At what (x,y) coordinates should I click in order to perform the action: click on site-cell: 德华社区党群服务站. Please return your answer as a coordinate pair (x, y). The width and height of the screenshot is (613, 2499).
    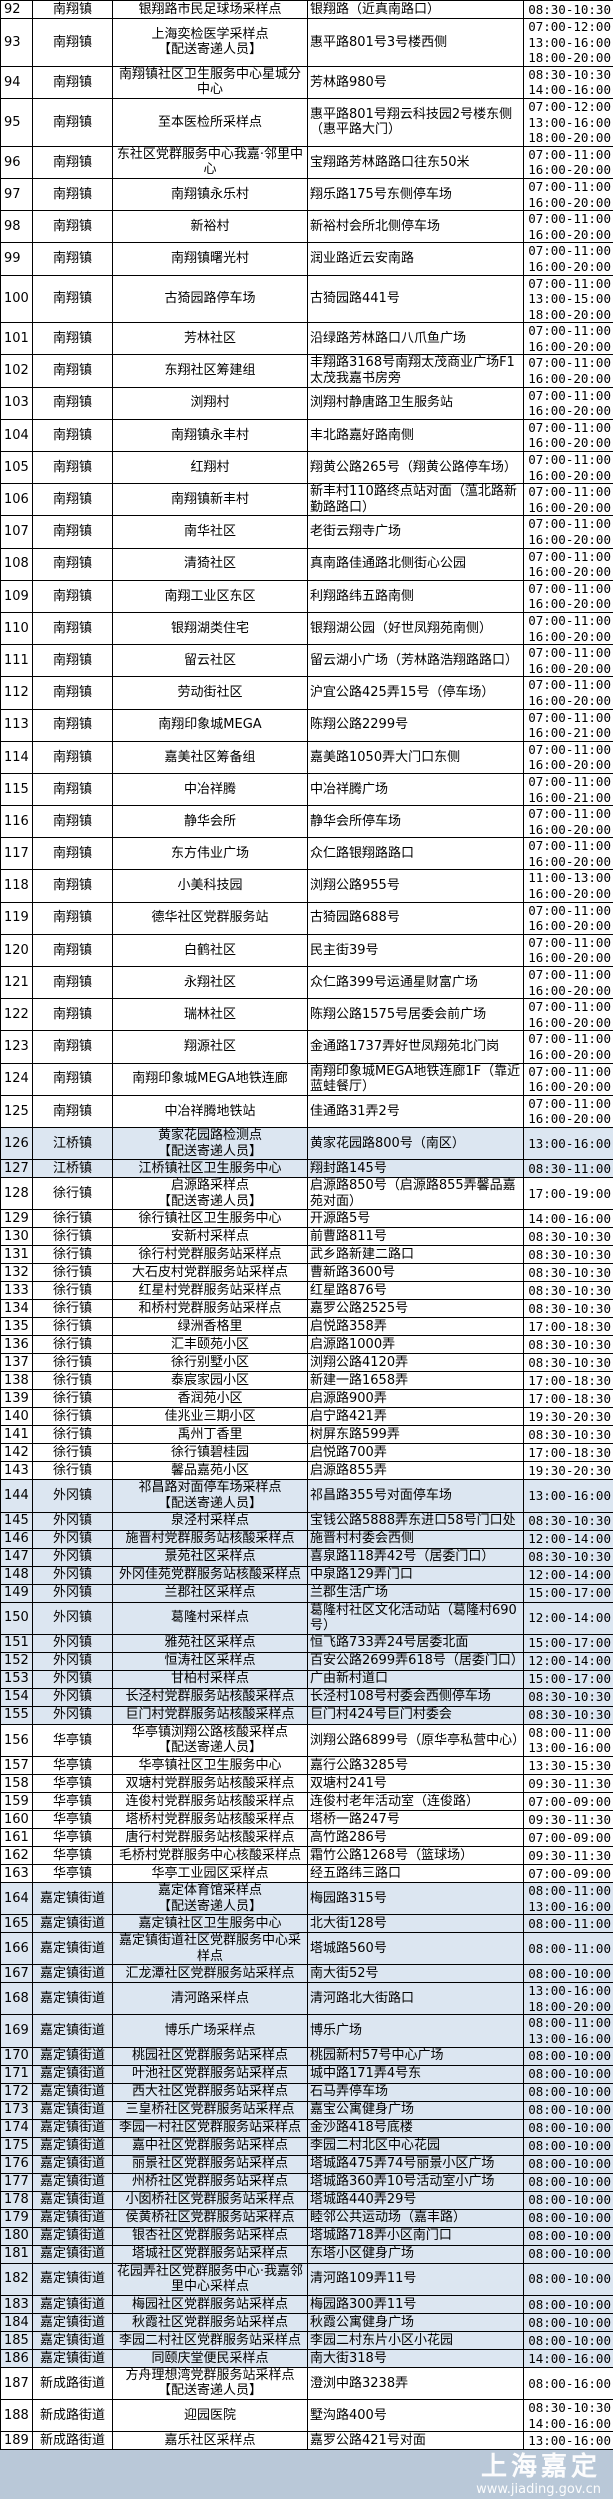
    Looking at the image, I should click on (210, 918).